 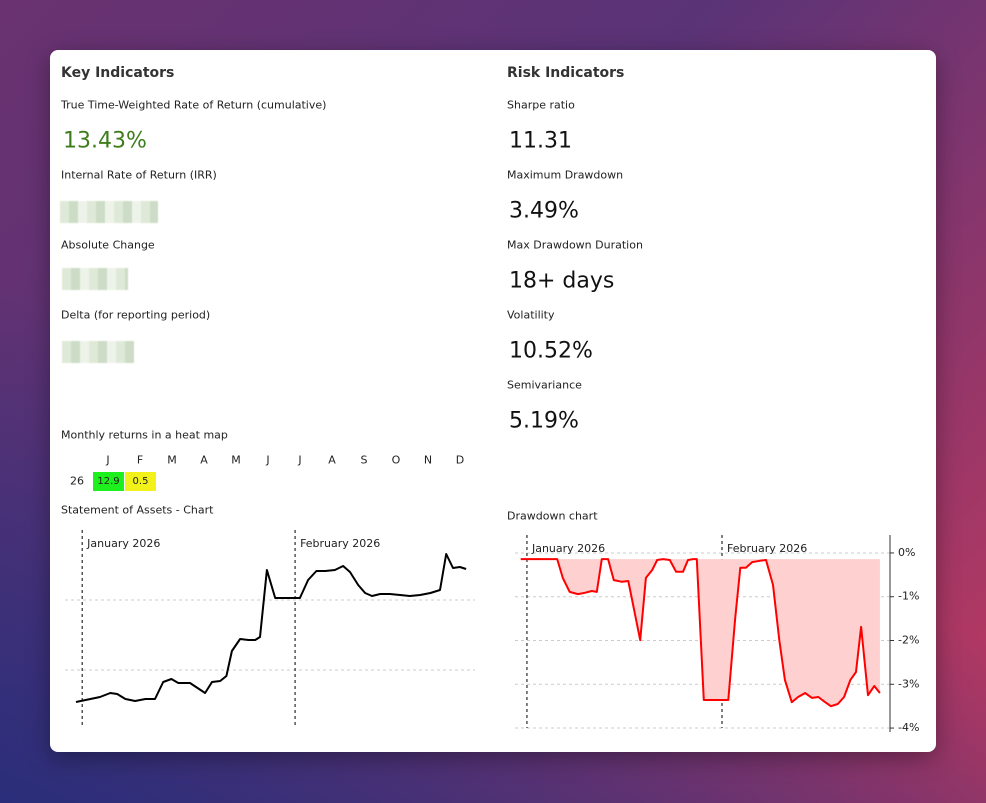 What do you see at coordinates (396, 460) in the screenshot?
I see `month-label: O` at bounding box center [396, 460].